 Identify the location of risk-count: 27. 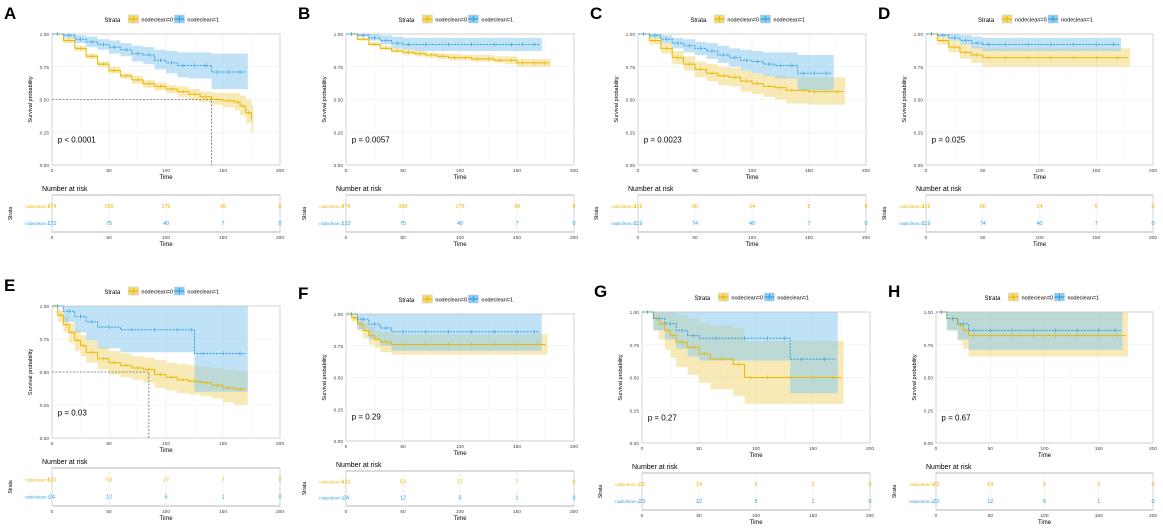
(460, 483).